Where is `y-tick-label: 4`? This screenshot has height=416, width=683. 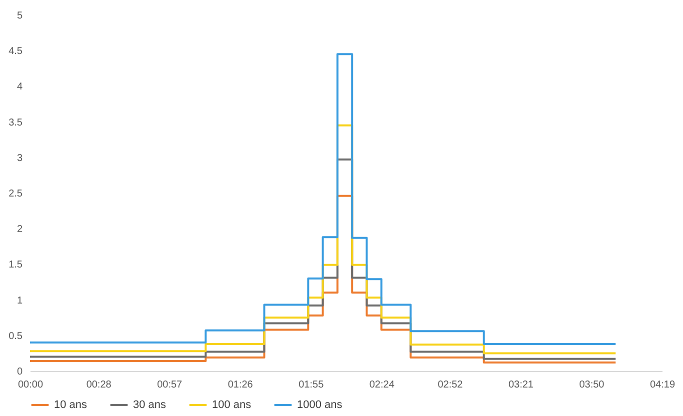
y-tick-label: 4 is located at coordinates (19, 87).